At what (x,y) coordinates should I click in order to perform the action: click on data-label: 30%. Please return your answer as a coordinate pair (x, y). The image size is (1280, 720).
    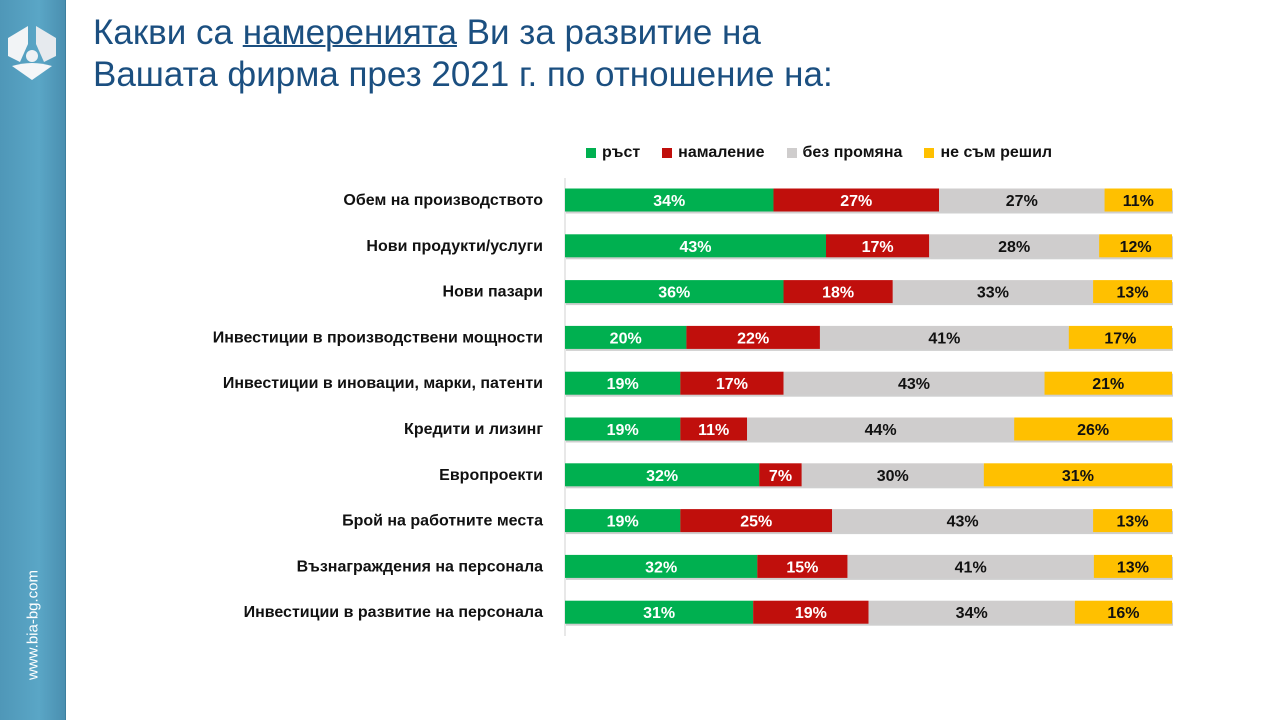
    Looking at the image, I should click on (893, 476).